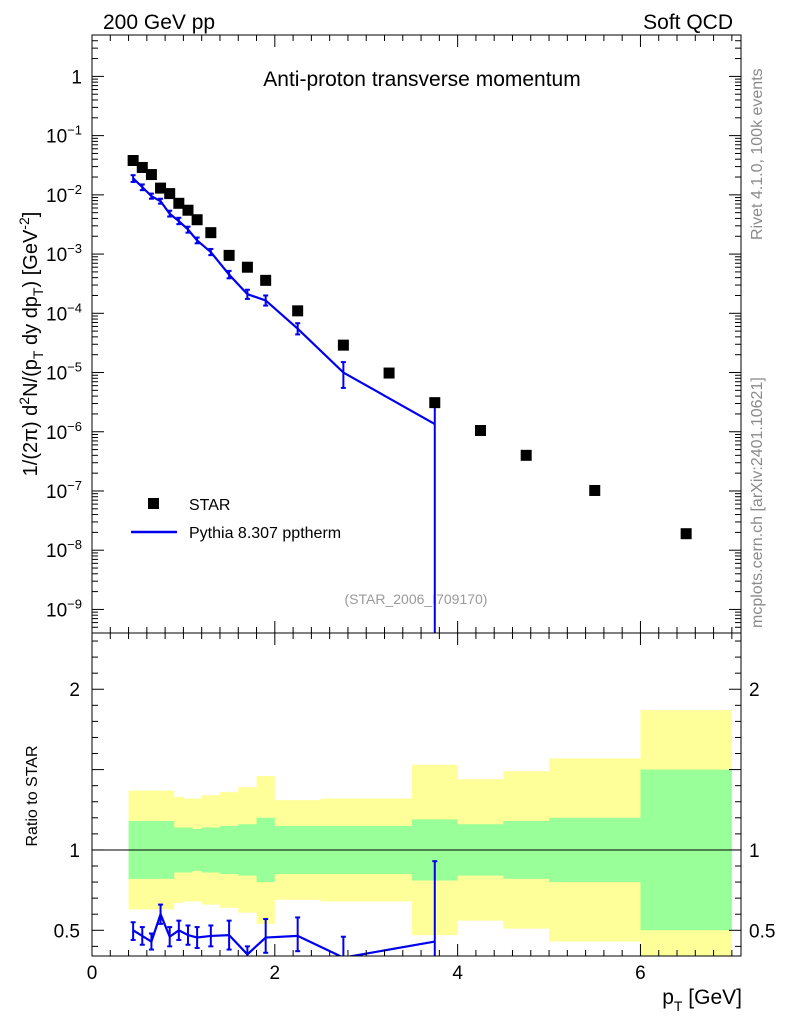  I want to click on ratio-y-tick-label-left: 1, so click(74, 851).